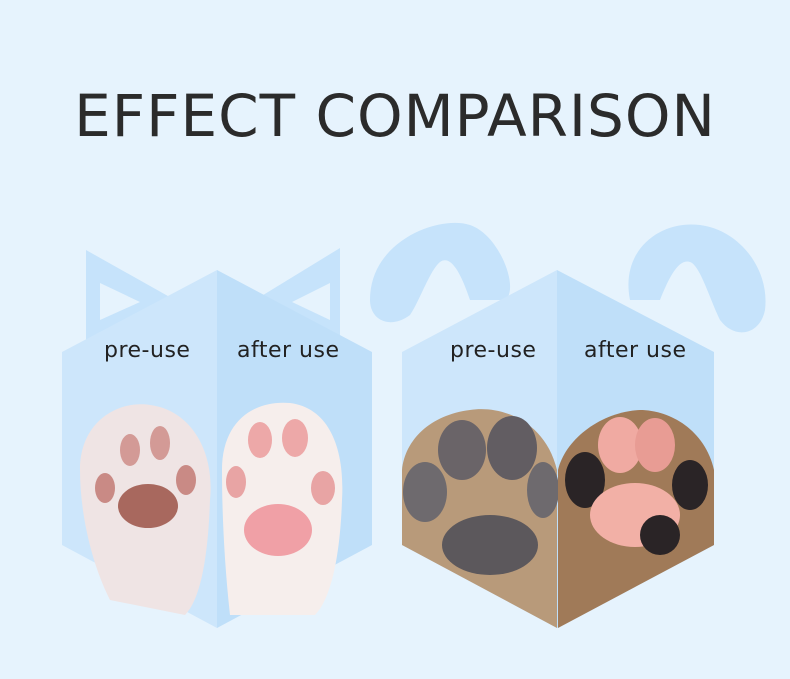  I want to click on dog-after-use-label: after use, so click(635, 350).